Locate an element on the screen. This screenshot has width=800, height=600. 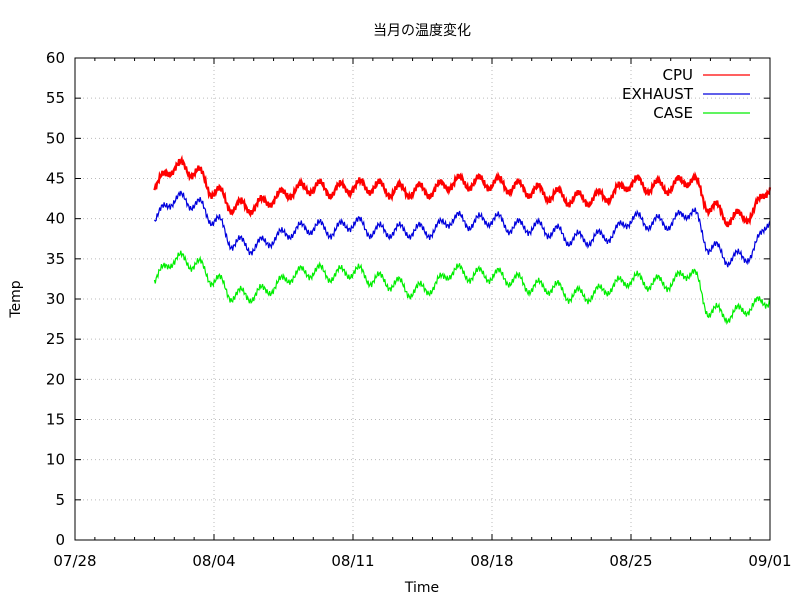
y-tick-label: 45 is located at coordinates (55, 179).